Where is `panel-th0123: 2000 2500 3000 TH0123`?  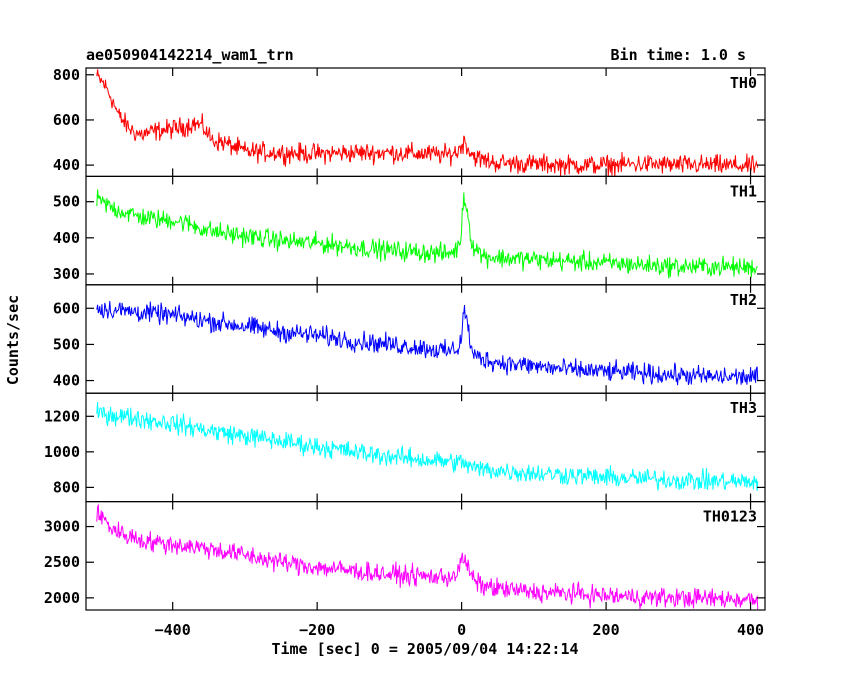 panel-th0123: 2000 2500 3000 TH0123 is located at coordinates (405, 556).